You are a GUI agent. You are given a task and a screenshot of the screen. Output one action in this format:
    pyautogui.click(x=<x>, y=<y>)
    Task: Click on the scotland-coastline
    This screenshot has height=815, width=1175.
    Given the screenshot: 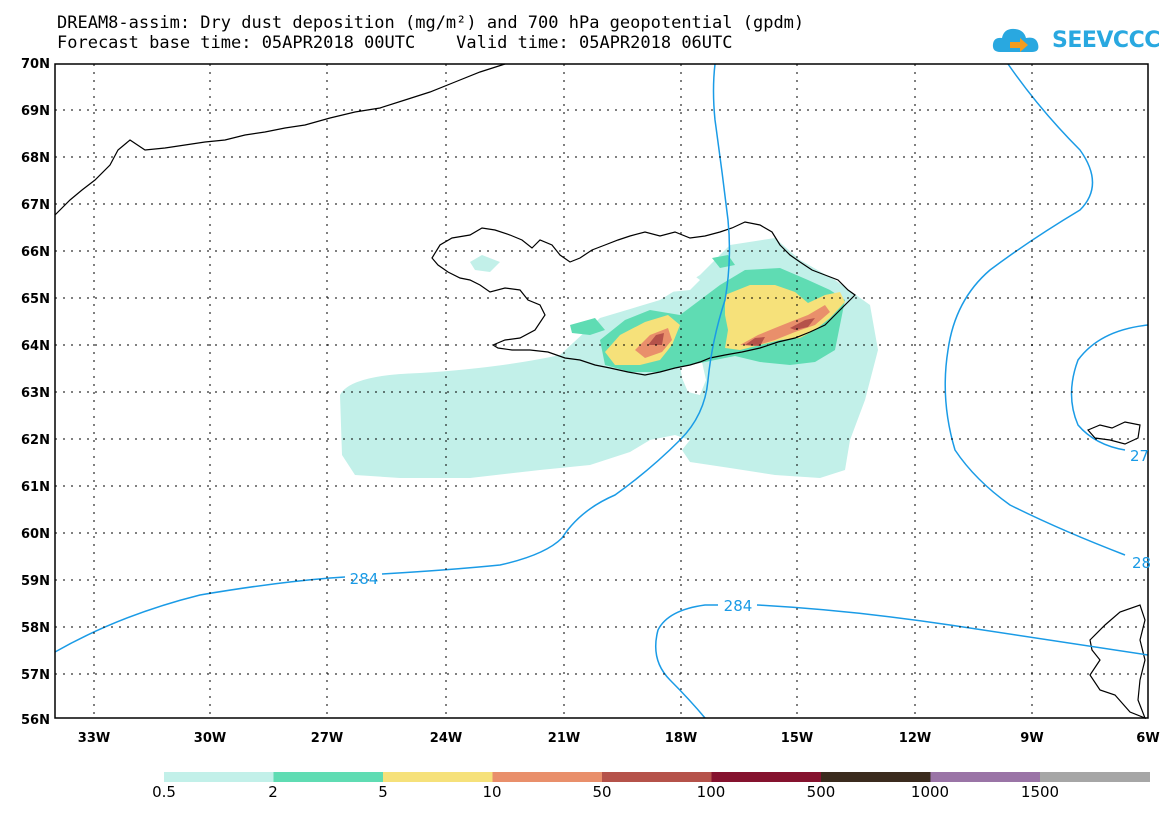 What is the action you would take?
    pyautogui.click(x=1118, y=662)
    